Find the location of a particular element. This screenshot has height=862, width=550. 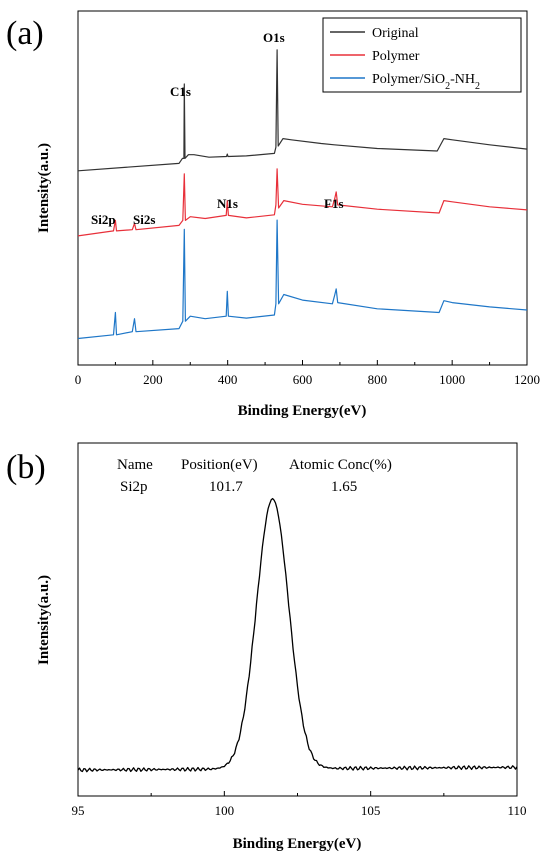

panel-a-x-tick-label: 800 is located at coordinates (378, 379).